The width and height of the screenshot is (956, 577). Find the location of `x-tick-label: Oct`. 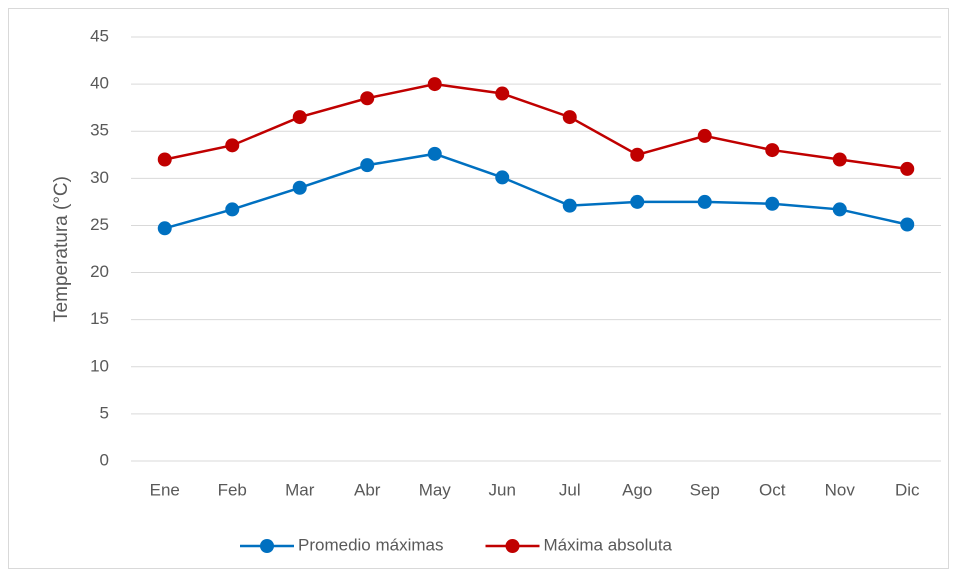

x-tick-label: Oct is located at coordinates (772, 489).